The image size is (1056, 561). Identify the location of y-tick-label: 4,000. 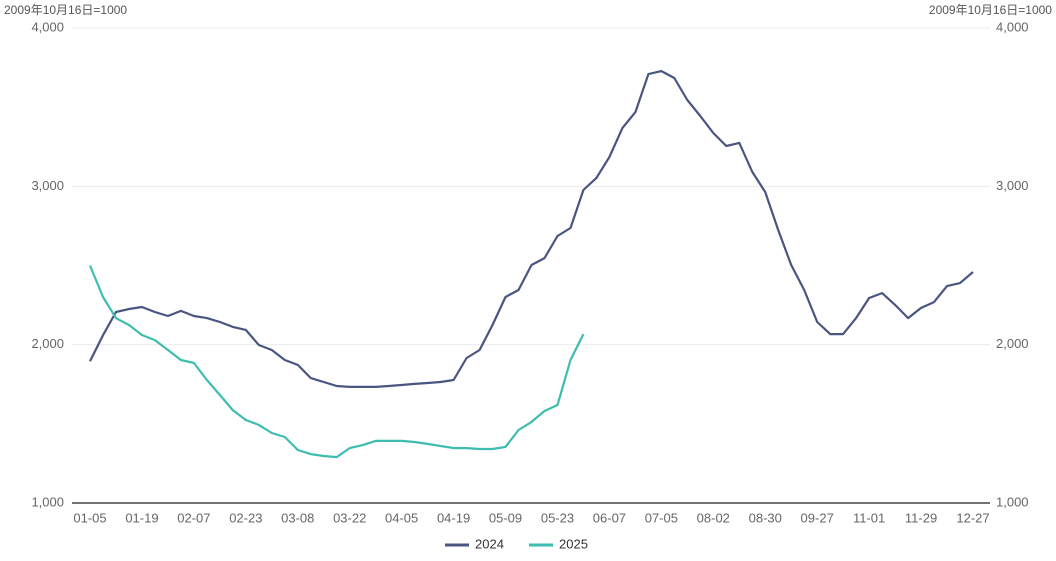
(47, 26).